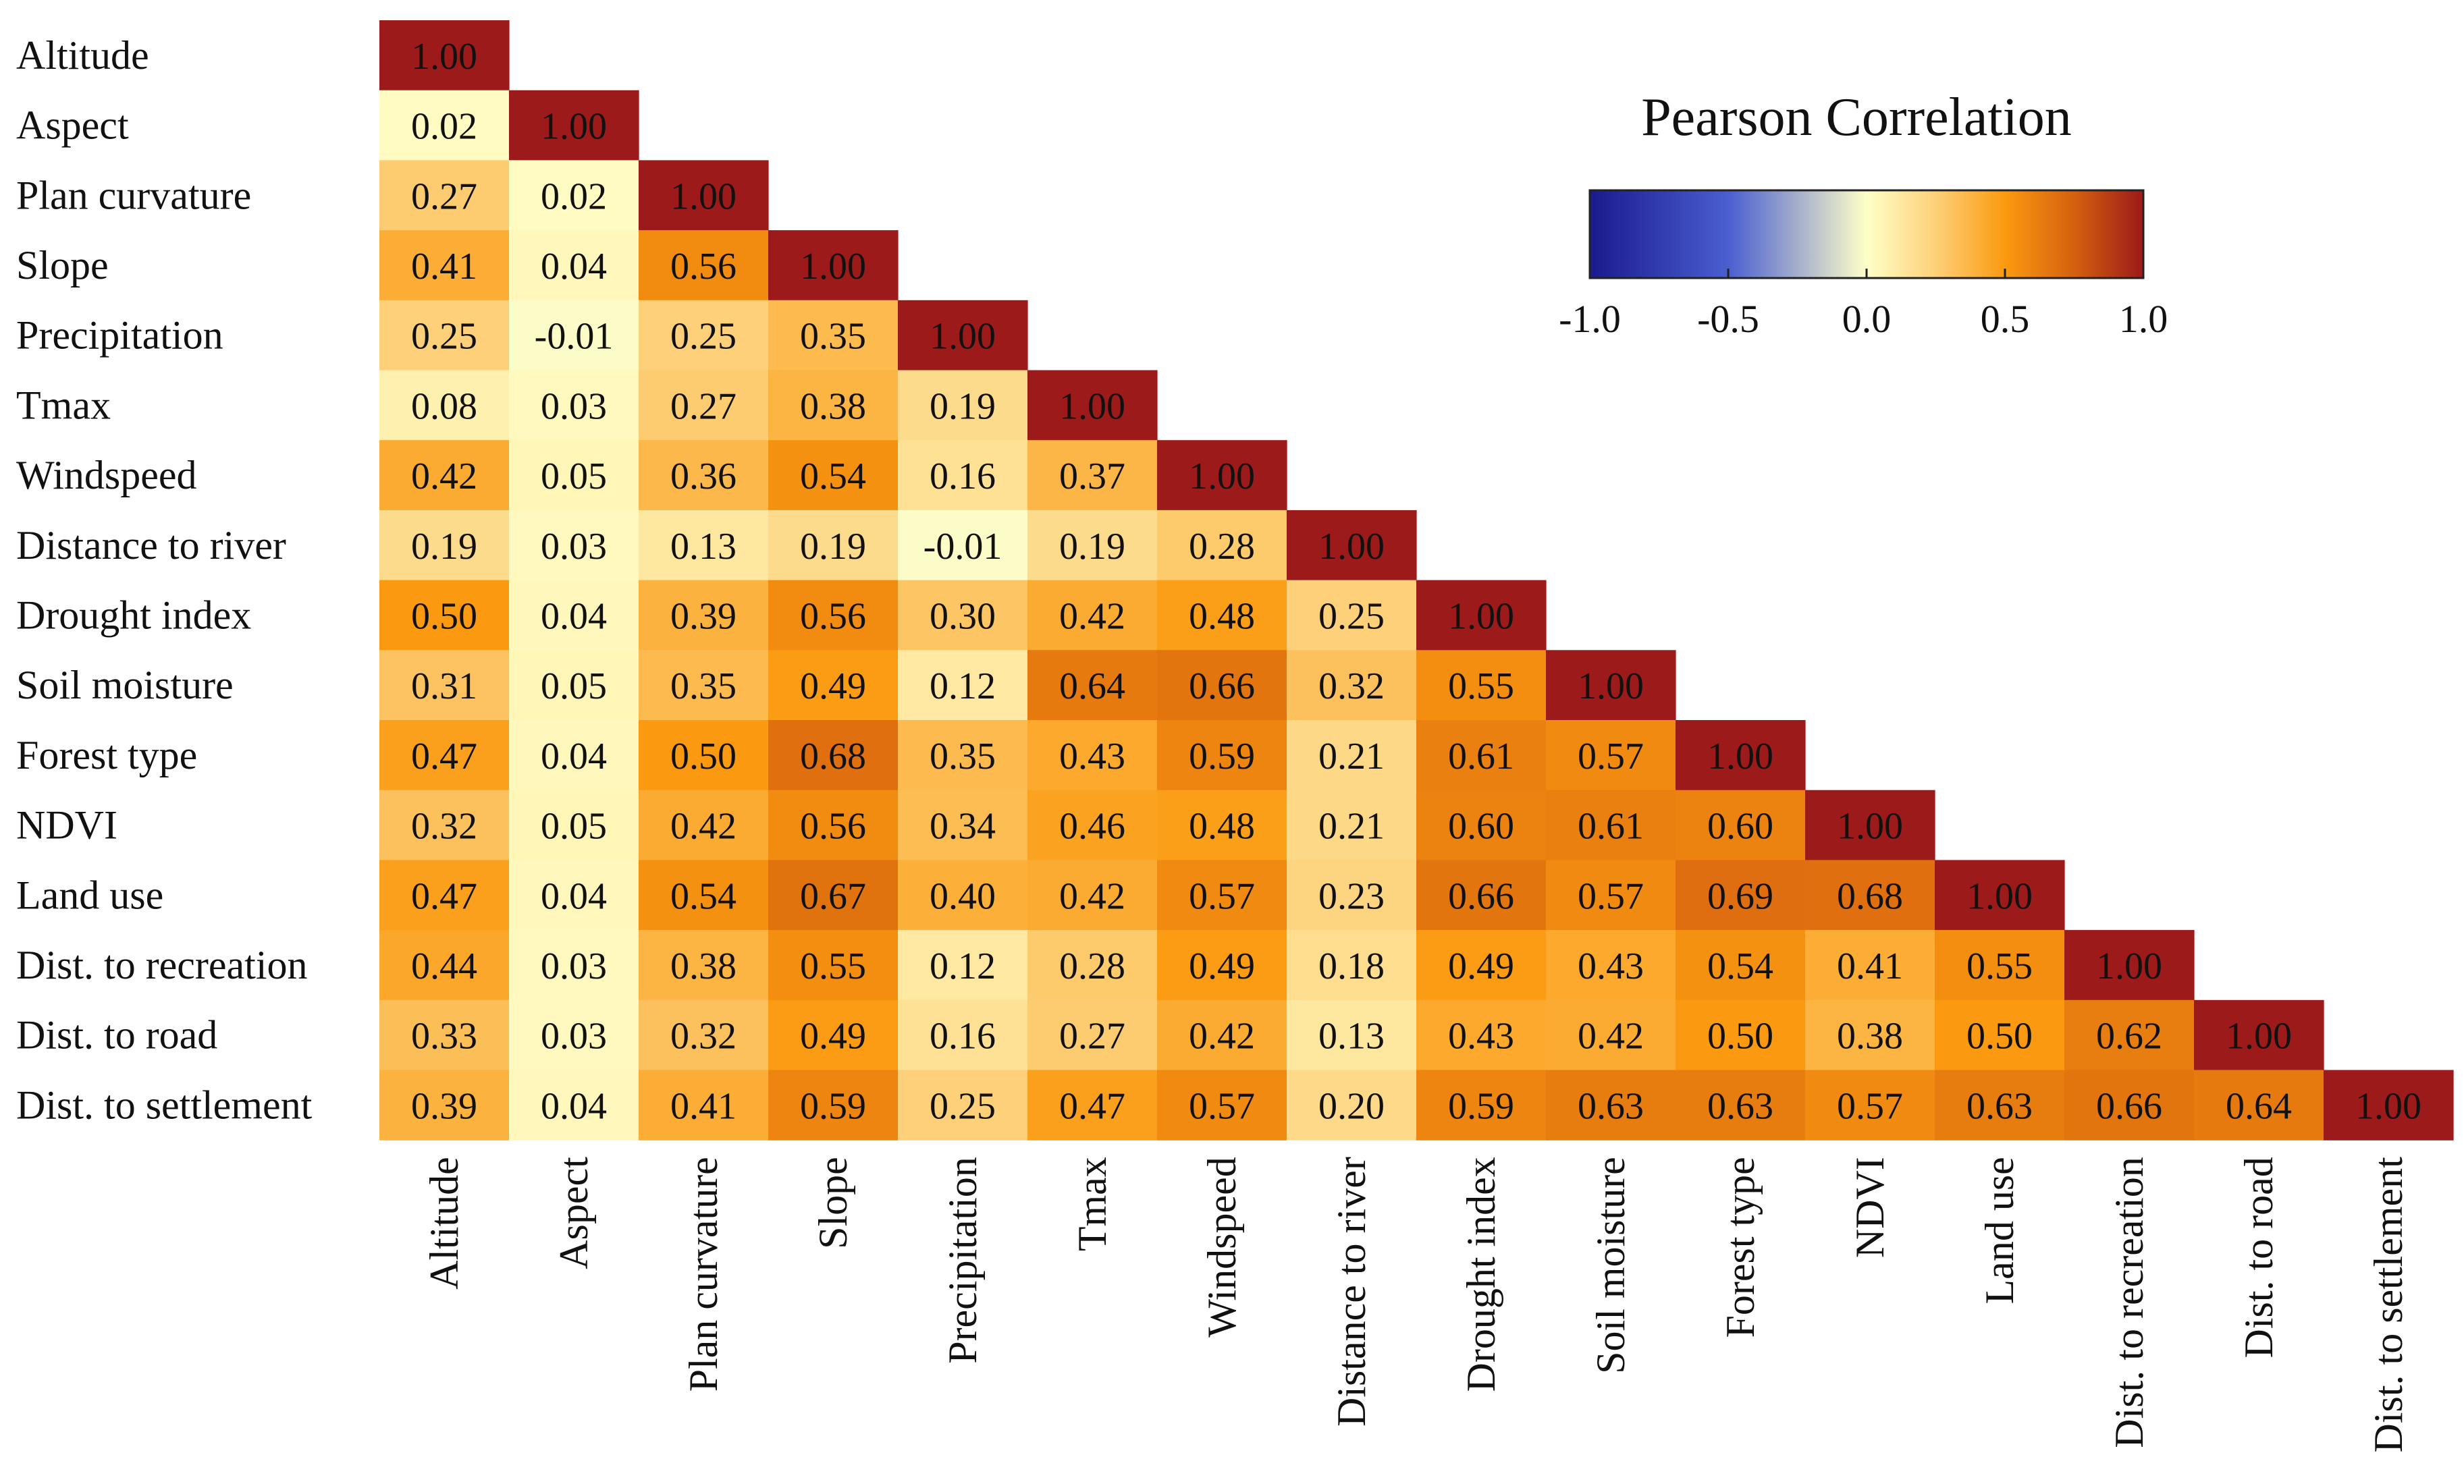 This screenshot has height=1484, width=2464. What do you see at coordinates (1610, 1265) in the screenshot?
I see `col-label-soil-moisture: Soil moisture` at bounding box center [1610, 1265].